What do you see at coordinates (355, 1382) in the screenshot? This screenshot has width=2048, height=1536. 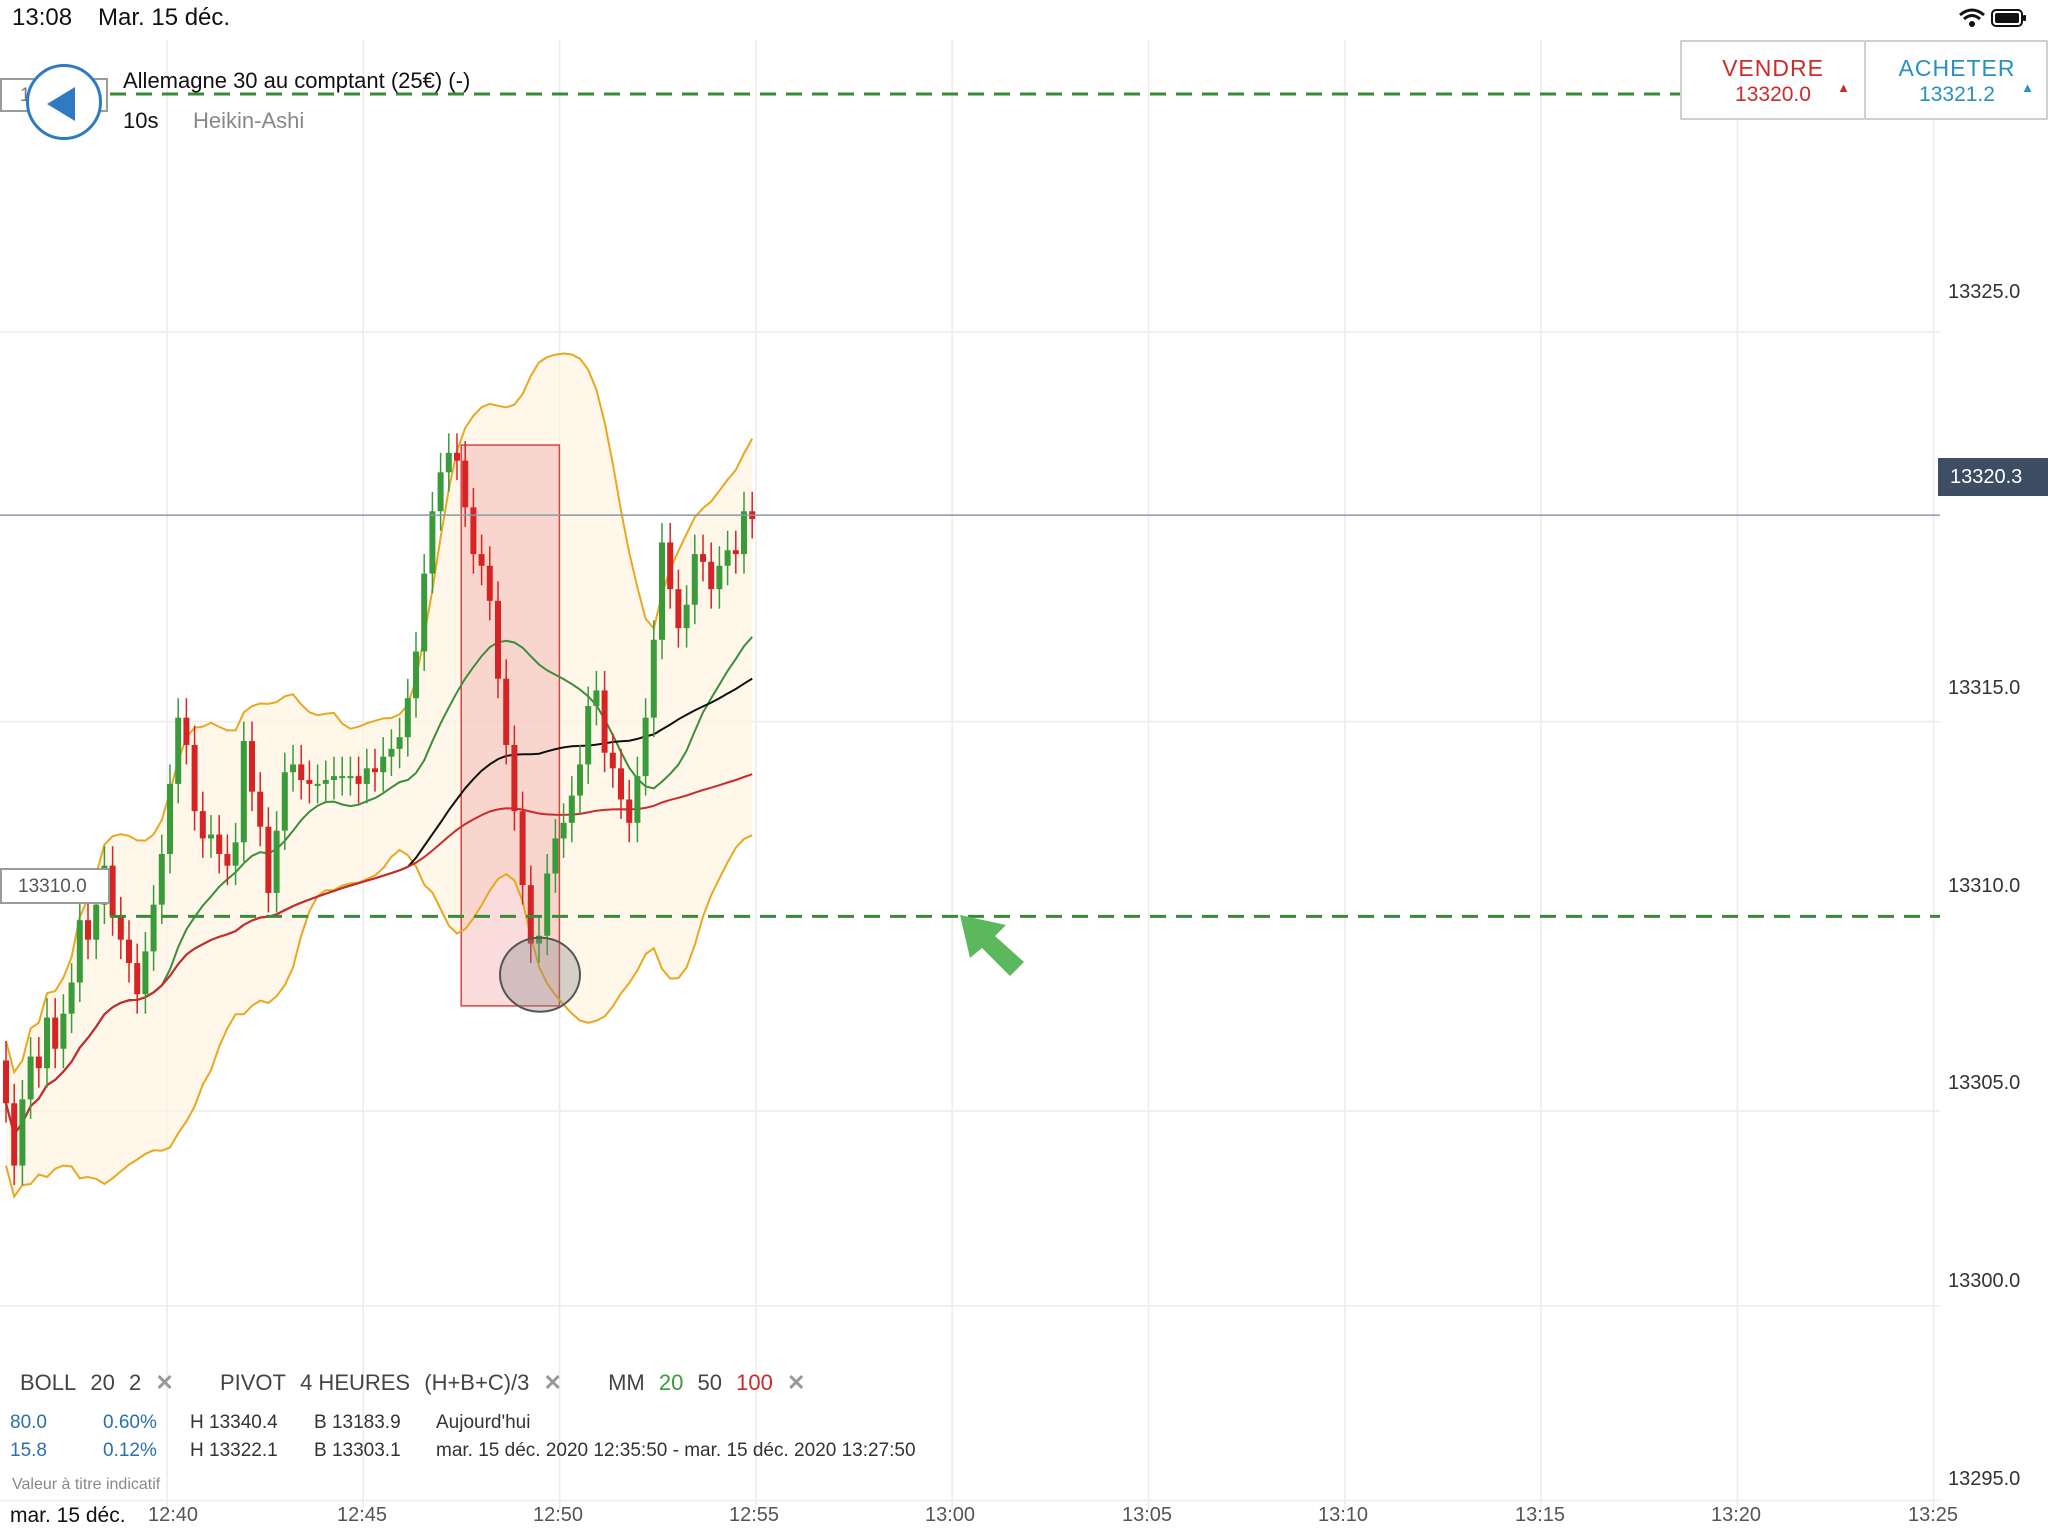 I see `pivot-period: 4 HEURES` at bounding box center [355, 1382].